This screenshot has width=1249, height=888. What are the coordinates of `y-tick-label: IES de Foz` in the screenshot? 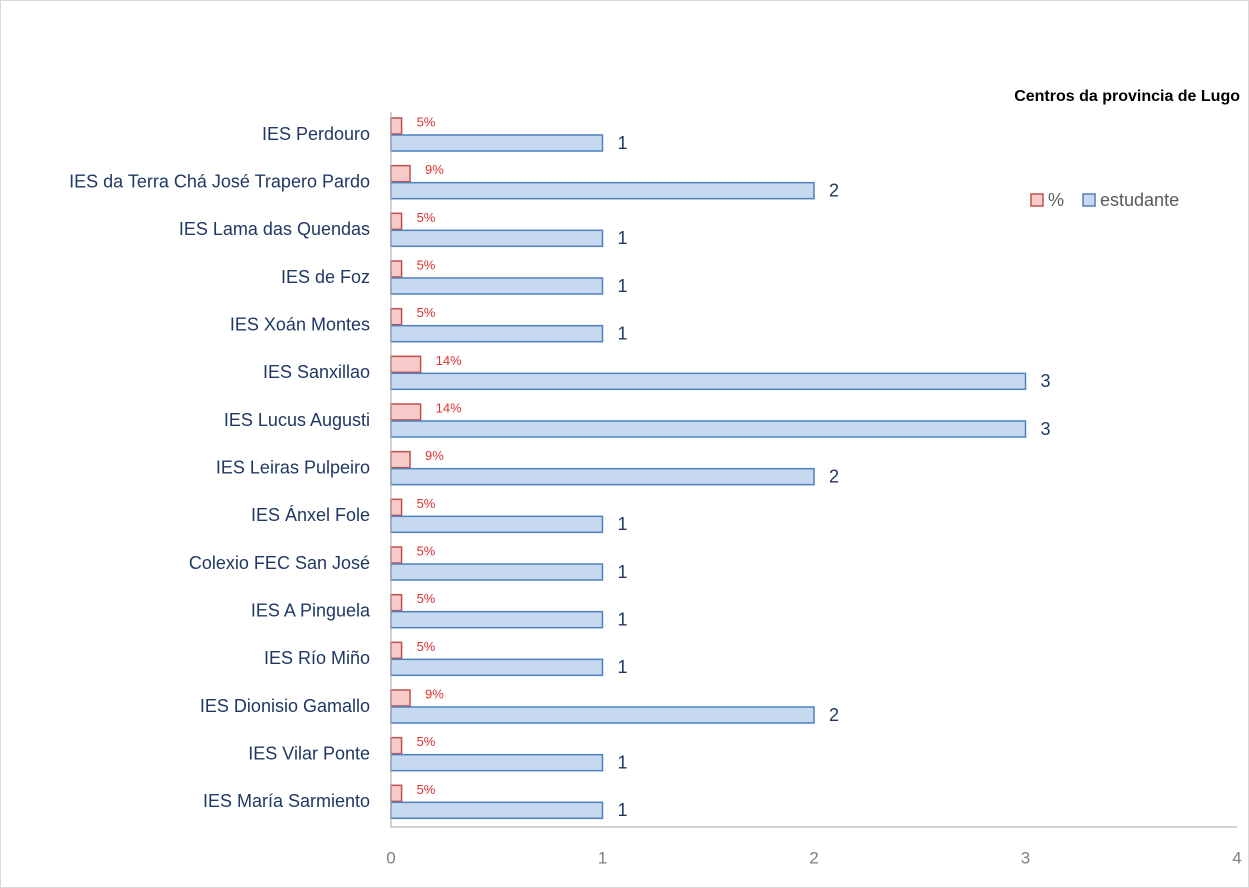 It's located at (325, 277).